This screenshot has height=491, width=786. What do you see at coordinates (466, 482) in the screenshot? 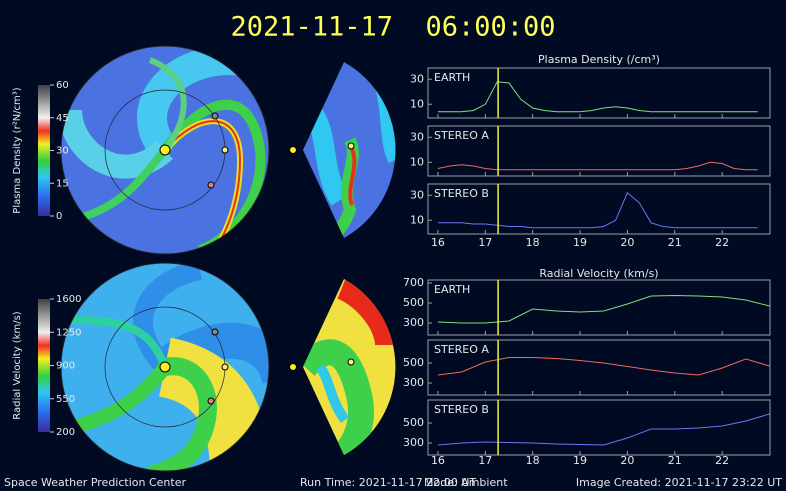
I see `footer-mode: Mode: Ambient` at bounding box center [466, 482].